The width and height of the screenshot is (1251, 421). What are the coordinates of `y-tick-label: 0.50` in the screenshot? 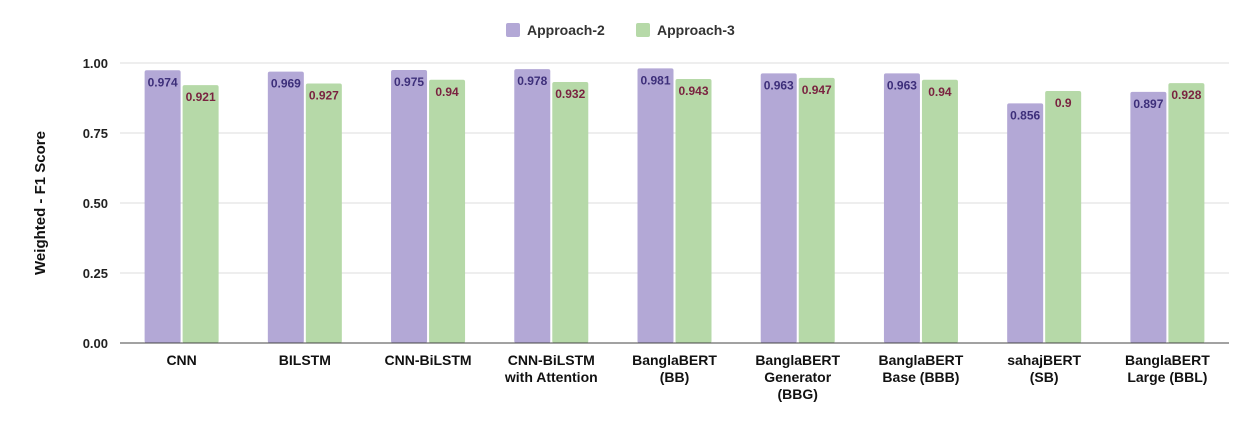 It's located at (95, 203).